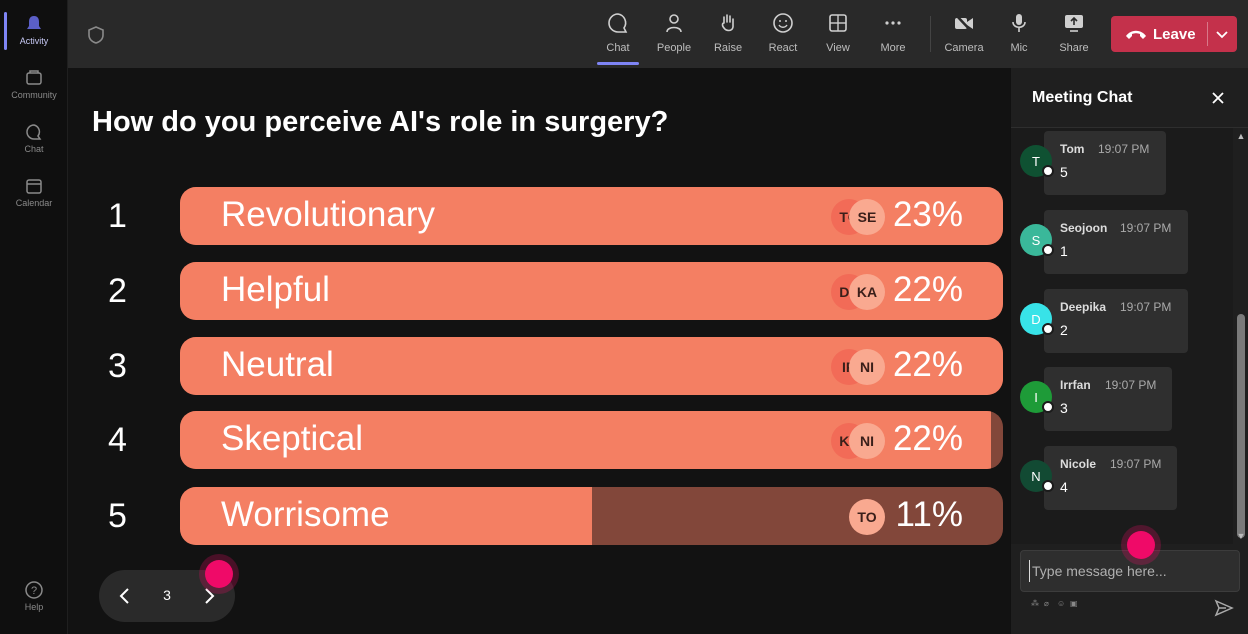  What do you see at coordinates (328, 214) in the screenshot?
I see `option-label: Revolutionary` at bounding box center [328, 214].